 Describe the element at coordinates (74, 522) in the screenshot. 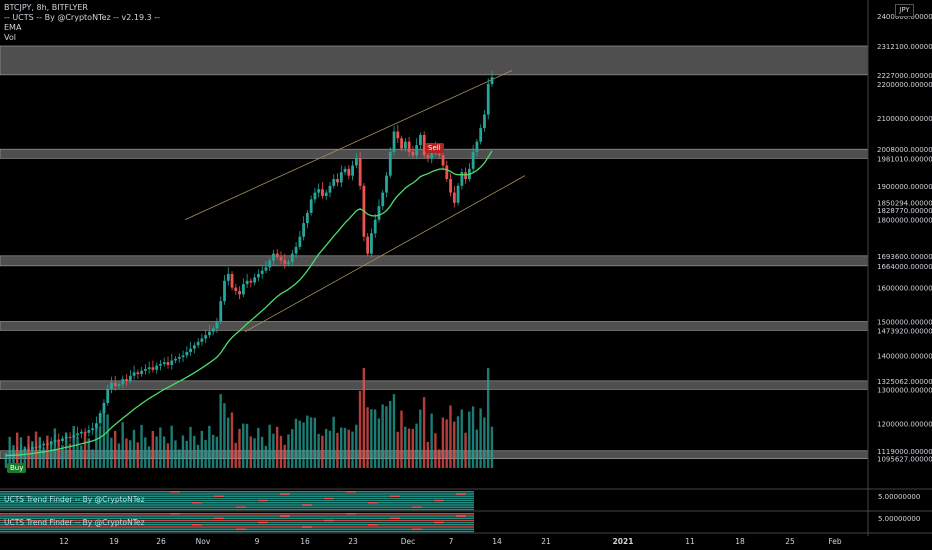

I see `pane2-label: UCTS Trend Finder -- By @CryptoNTez` at that location.